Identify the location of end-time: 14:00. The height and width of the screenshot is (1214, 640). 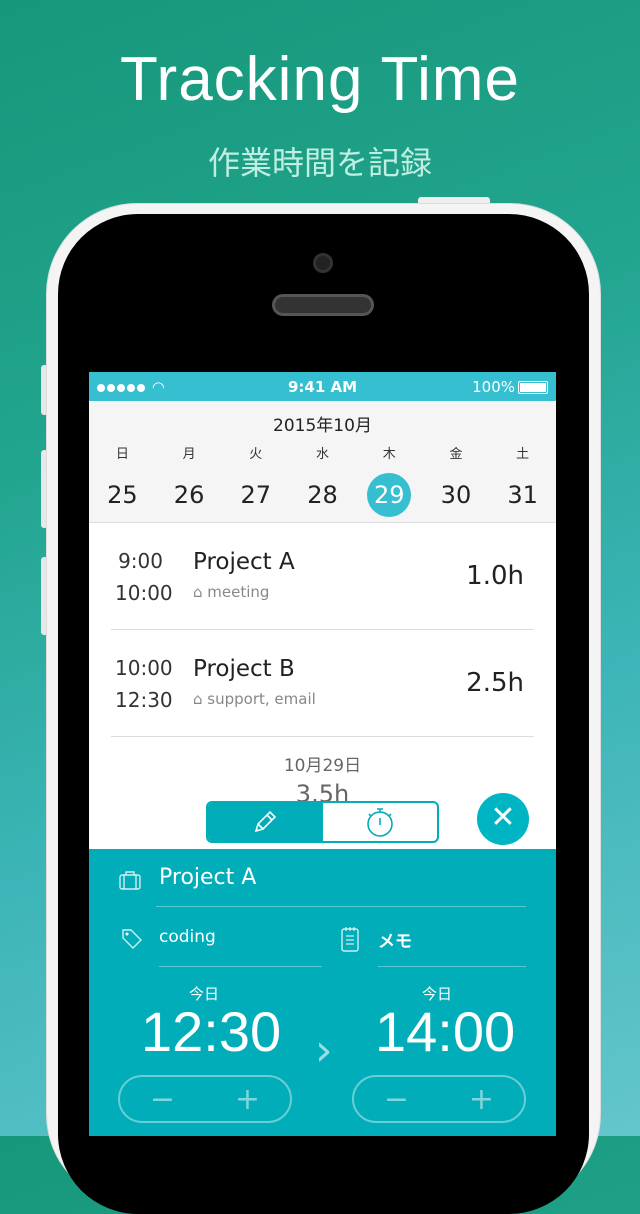
(445, 1031).